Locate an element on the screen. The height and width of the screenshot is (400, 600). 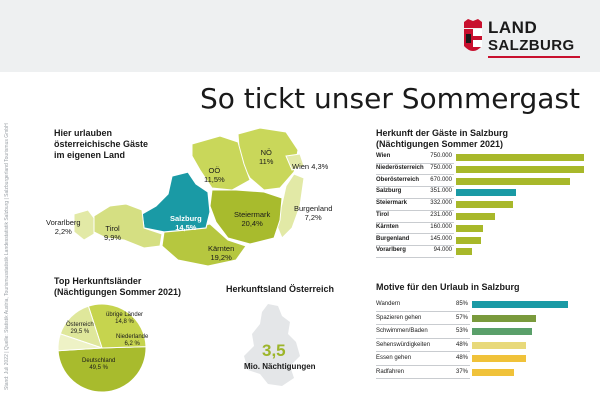
map-label-salzburg: Salzburg 14,5% is located at coordinates (186, 223).